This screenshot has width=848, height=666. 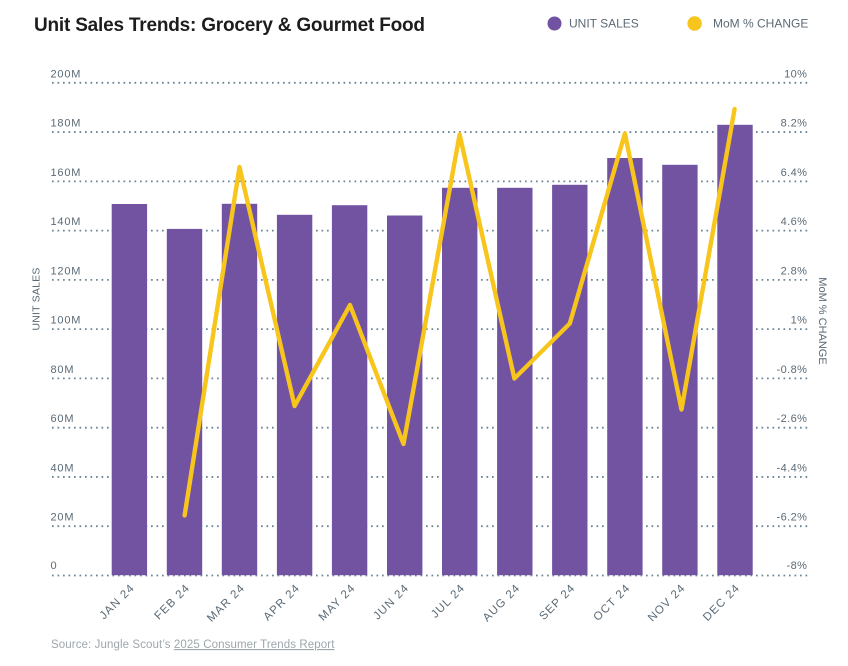 What do you see at coordinates (63, 518) in the screenshot?
I see `svg-text: 20M` at bounding box center [63, 518].